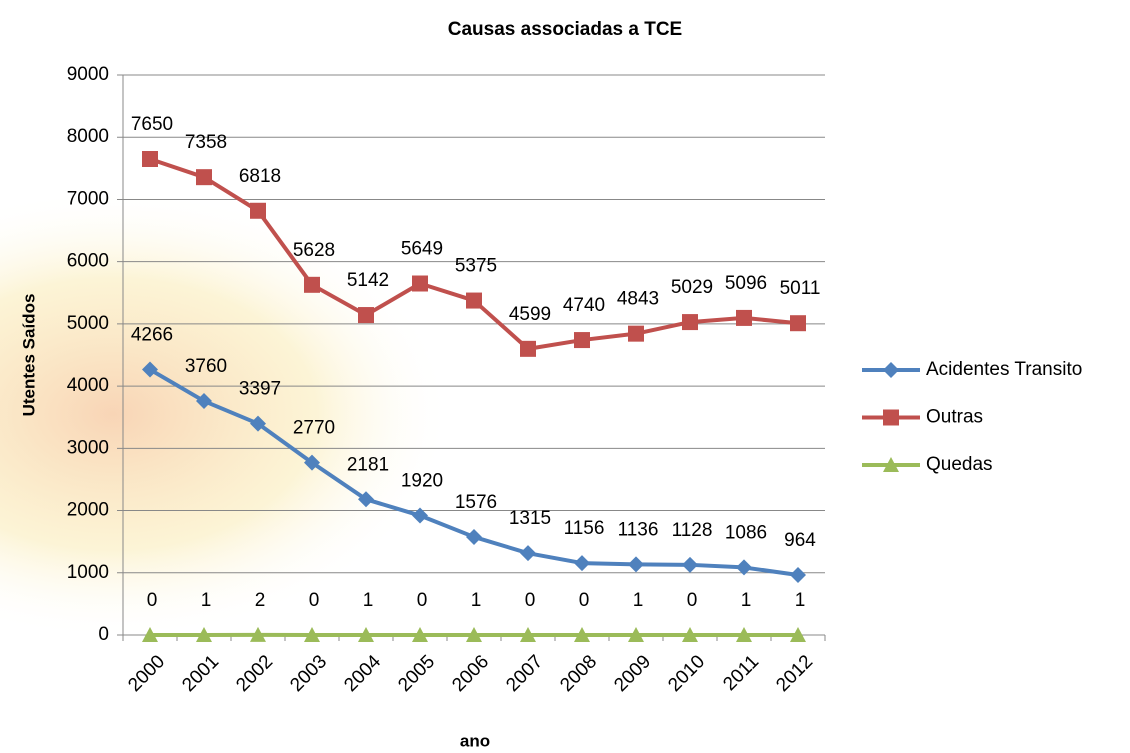  What do you see at coordinates (206, 366) in the screenshot?
I see `data-label: 3760` at bounding box center [206, 366].